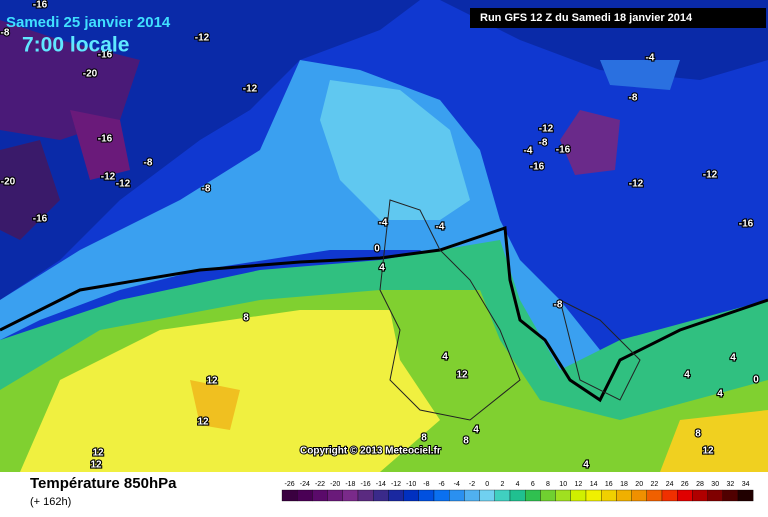 Image resolution: width=768 pixels, height=517 pixels. I want to click on legend-tick-label: 32, so click(731, 484).